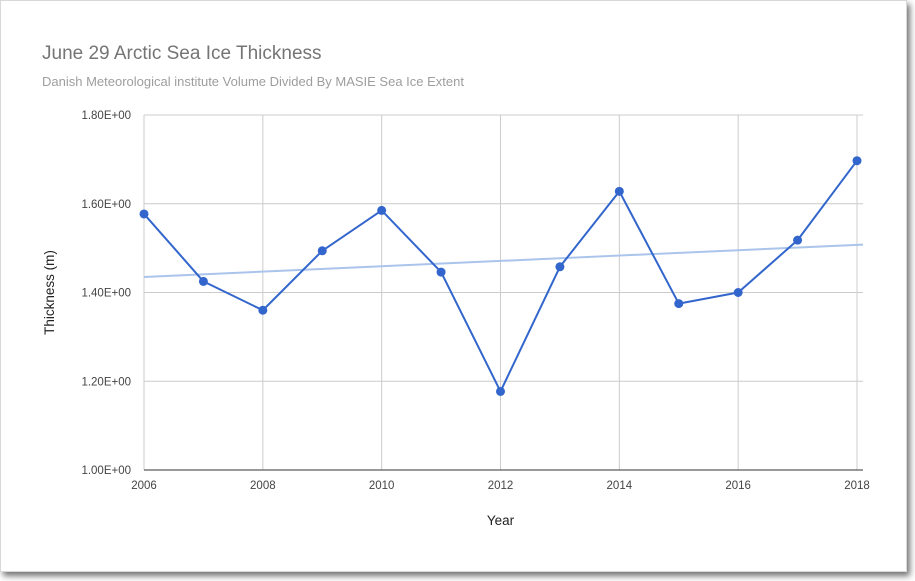  Describe the element at coordinates (620, 486) in the screenshot. I see `x-tick-label: 2014` at that location.